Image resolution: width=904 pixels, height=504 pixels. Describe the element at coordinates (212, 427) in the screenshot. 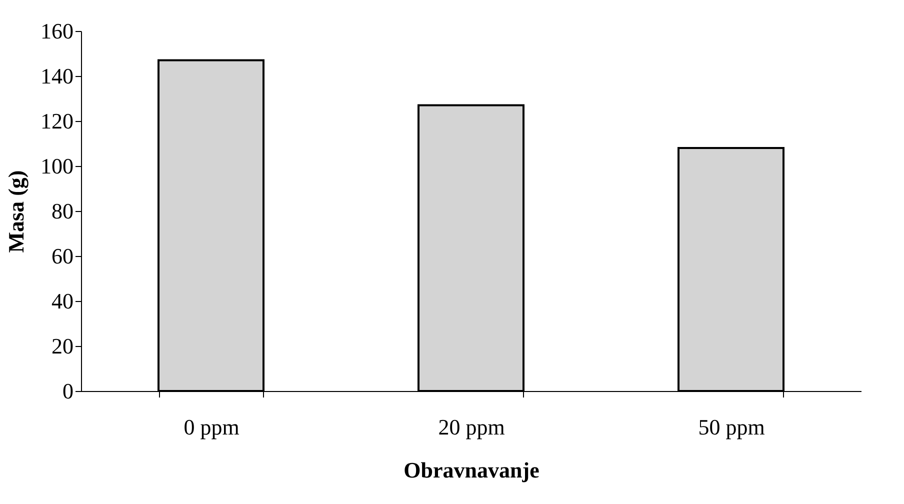

I see `x-tick-label: 0 ppm` at that location.